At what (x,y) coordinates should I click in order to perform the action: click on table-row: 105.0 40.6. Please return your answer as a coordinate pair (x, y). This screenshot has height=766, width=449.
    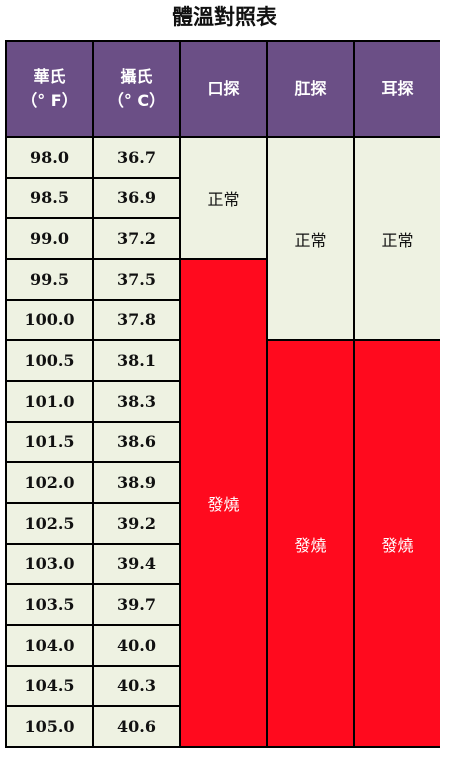
    Looking at the image, I should click on (223, 726).